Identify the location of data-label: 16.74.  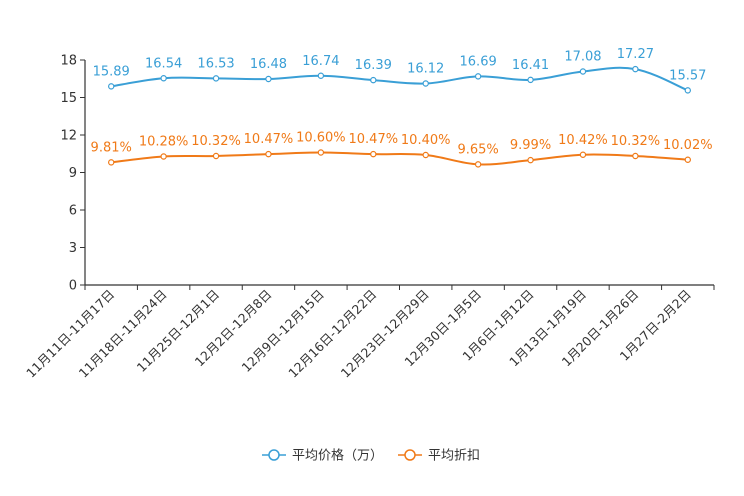
(320, 61).